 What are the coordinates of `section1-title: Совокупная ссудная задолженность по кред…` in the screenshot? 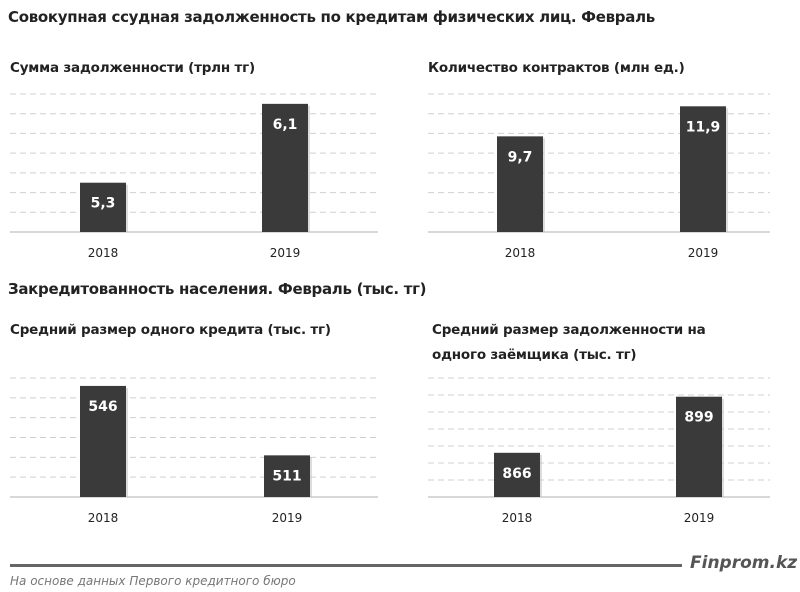 It's located at (331, 17).